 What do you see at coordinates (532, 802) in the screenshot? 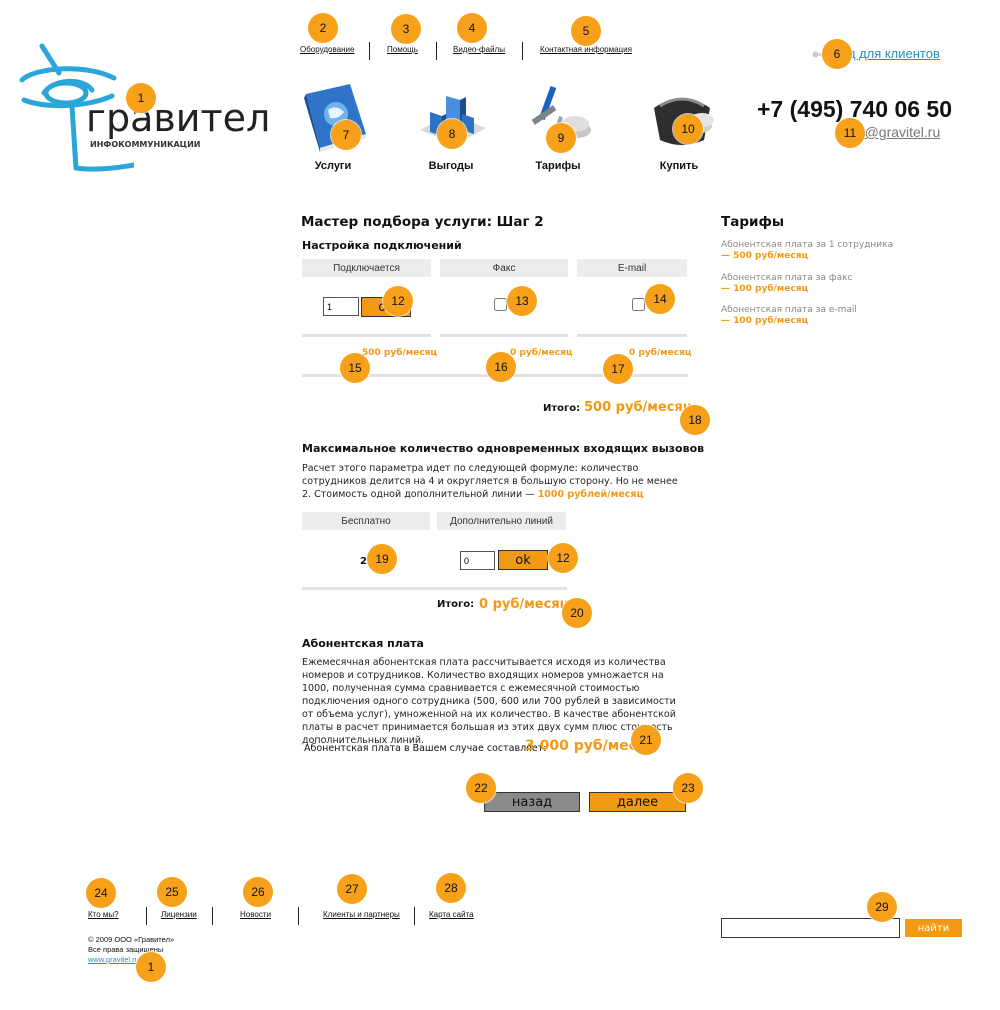
I see `back-button: назад` at bounding box center [532, 802].